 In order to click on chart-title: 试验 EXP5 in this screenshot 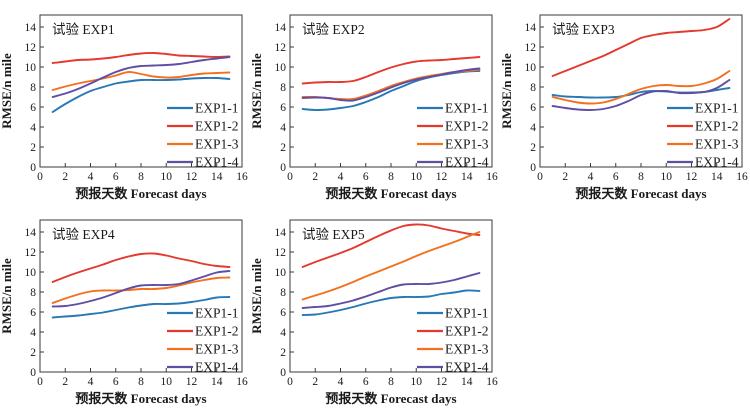, I will do `click(333, 234)`.